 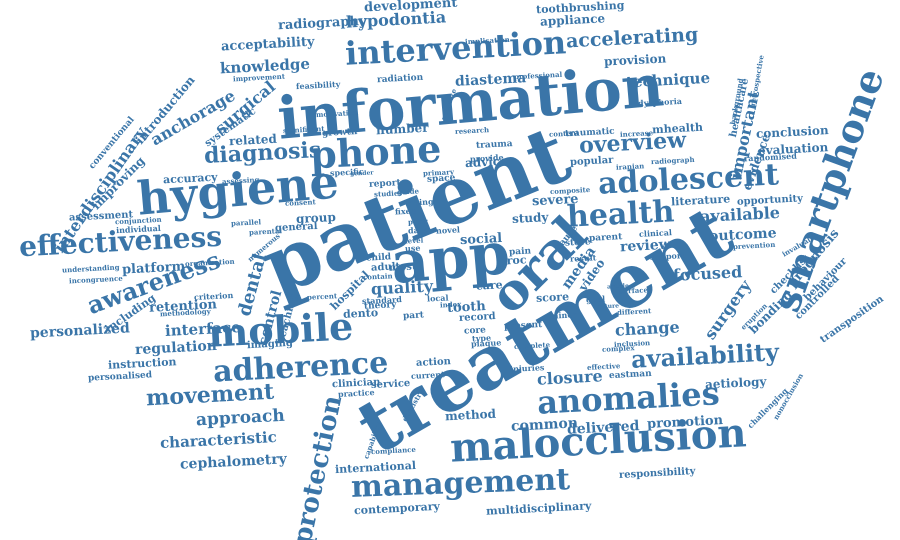 What do you see at coordinates (393, 450) in the screenshot?
I see `word-162: compliance` at bounding box center [393, 450].